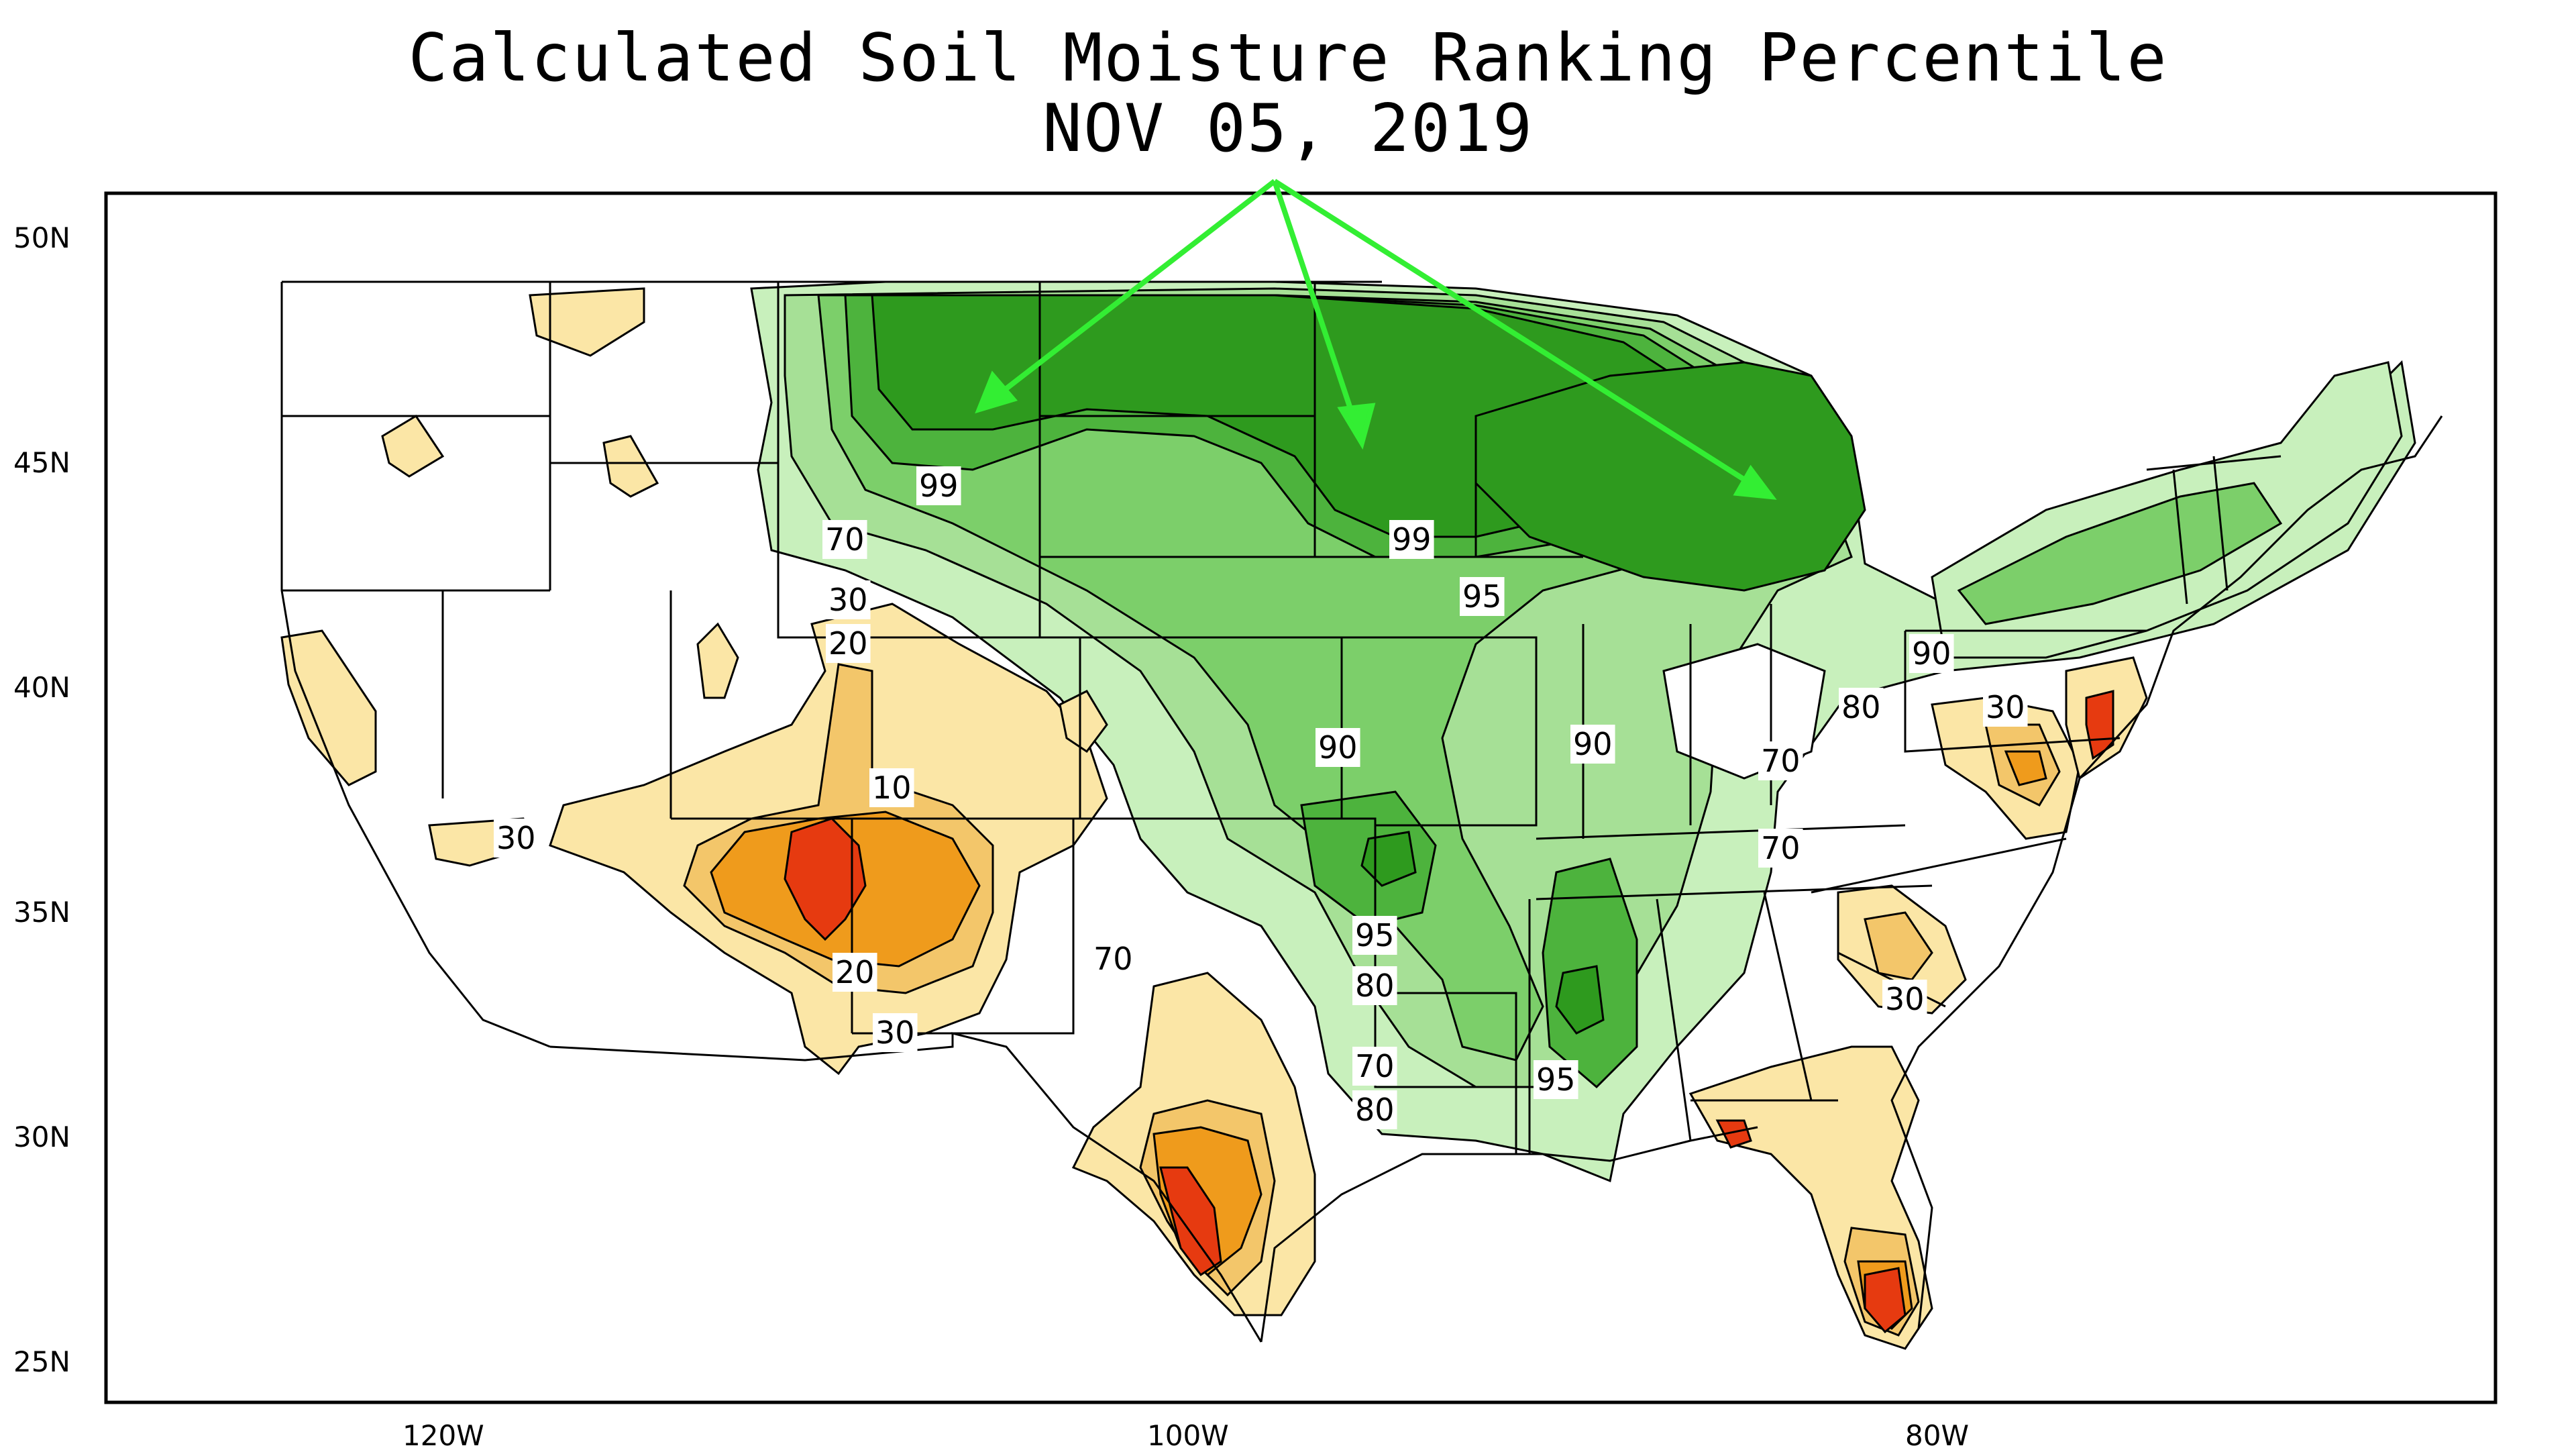  Describe the element at coordinates (1523, 339) in the screenshot. I see `arrow-to-greatlakes` at that location.